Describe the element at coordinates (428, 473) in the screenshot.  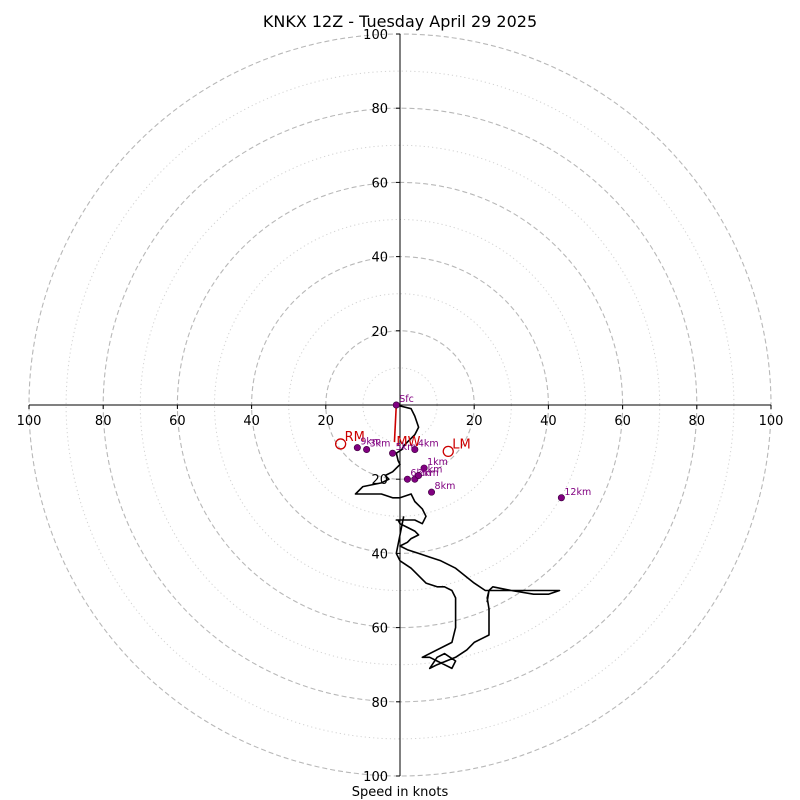
I see `height-label: 2km` at that location.